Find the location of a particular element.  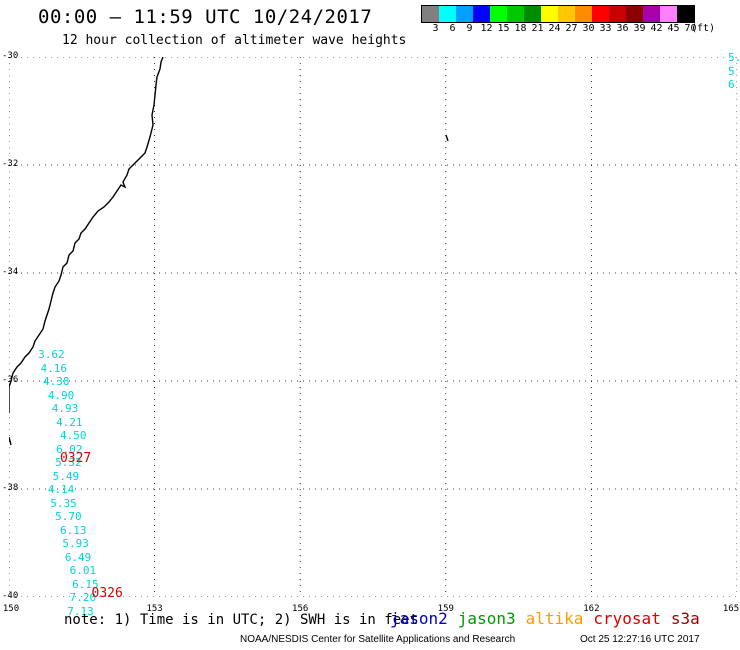

wave-height-value: 6.02 is located at coordinates (69, 449).